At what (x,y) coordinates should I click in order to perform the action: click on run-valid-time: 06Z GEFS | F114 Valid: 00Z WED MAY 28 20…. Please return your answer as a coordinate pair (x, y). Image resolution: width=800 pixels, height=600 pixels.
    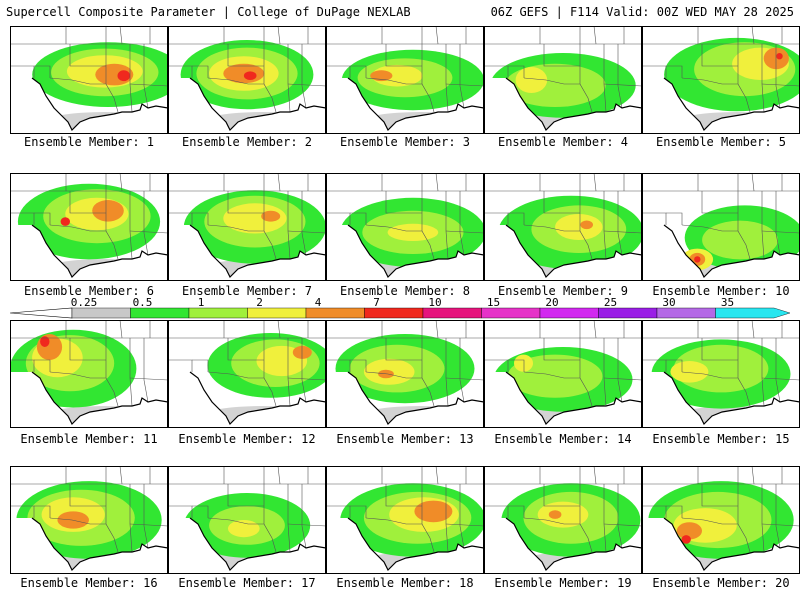
    Looking at the image, I should click on (642, 12).